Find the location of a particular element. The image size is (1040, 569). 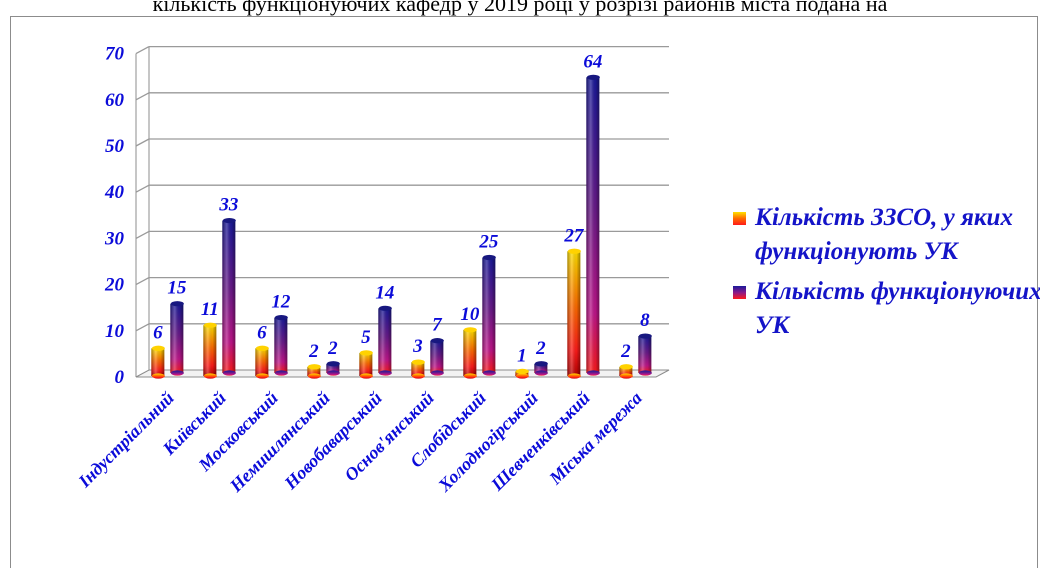

y-tick-label: 30 is located at coordinates (114, 238).